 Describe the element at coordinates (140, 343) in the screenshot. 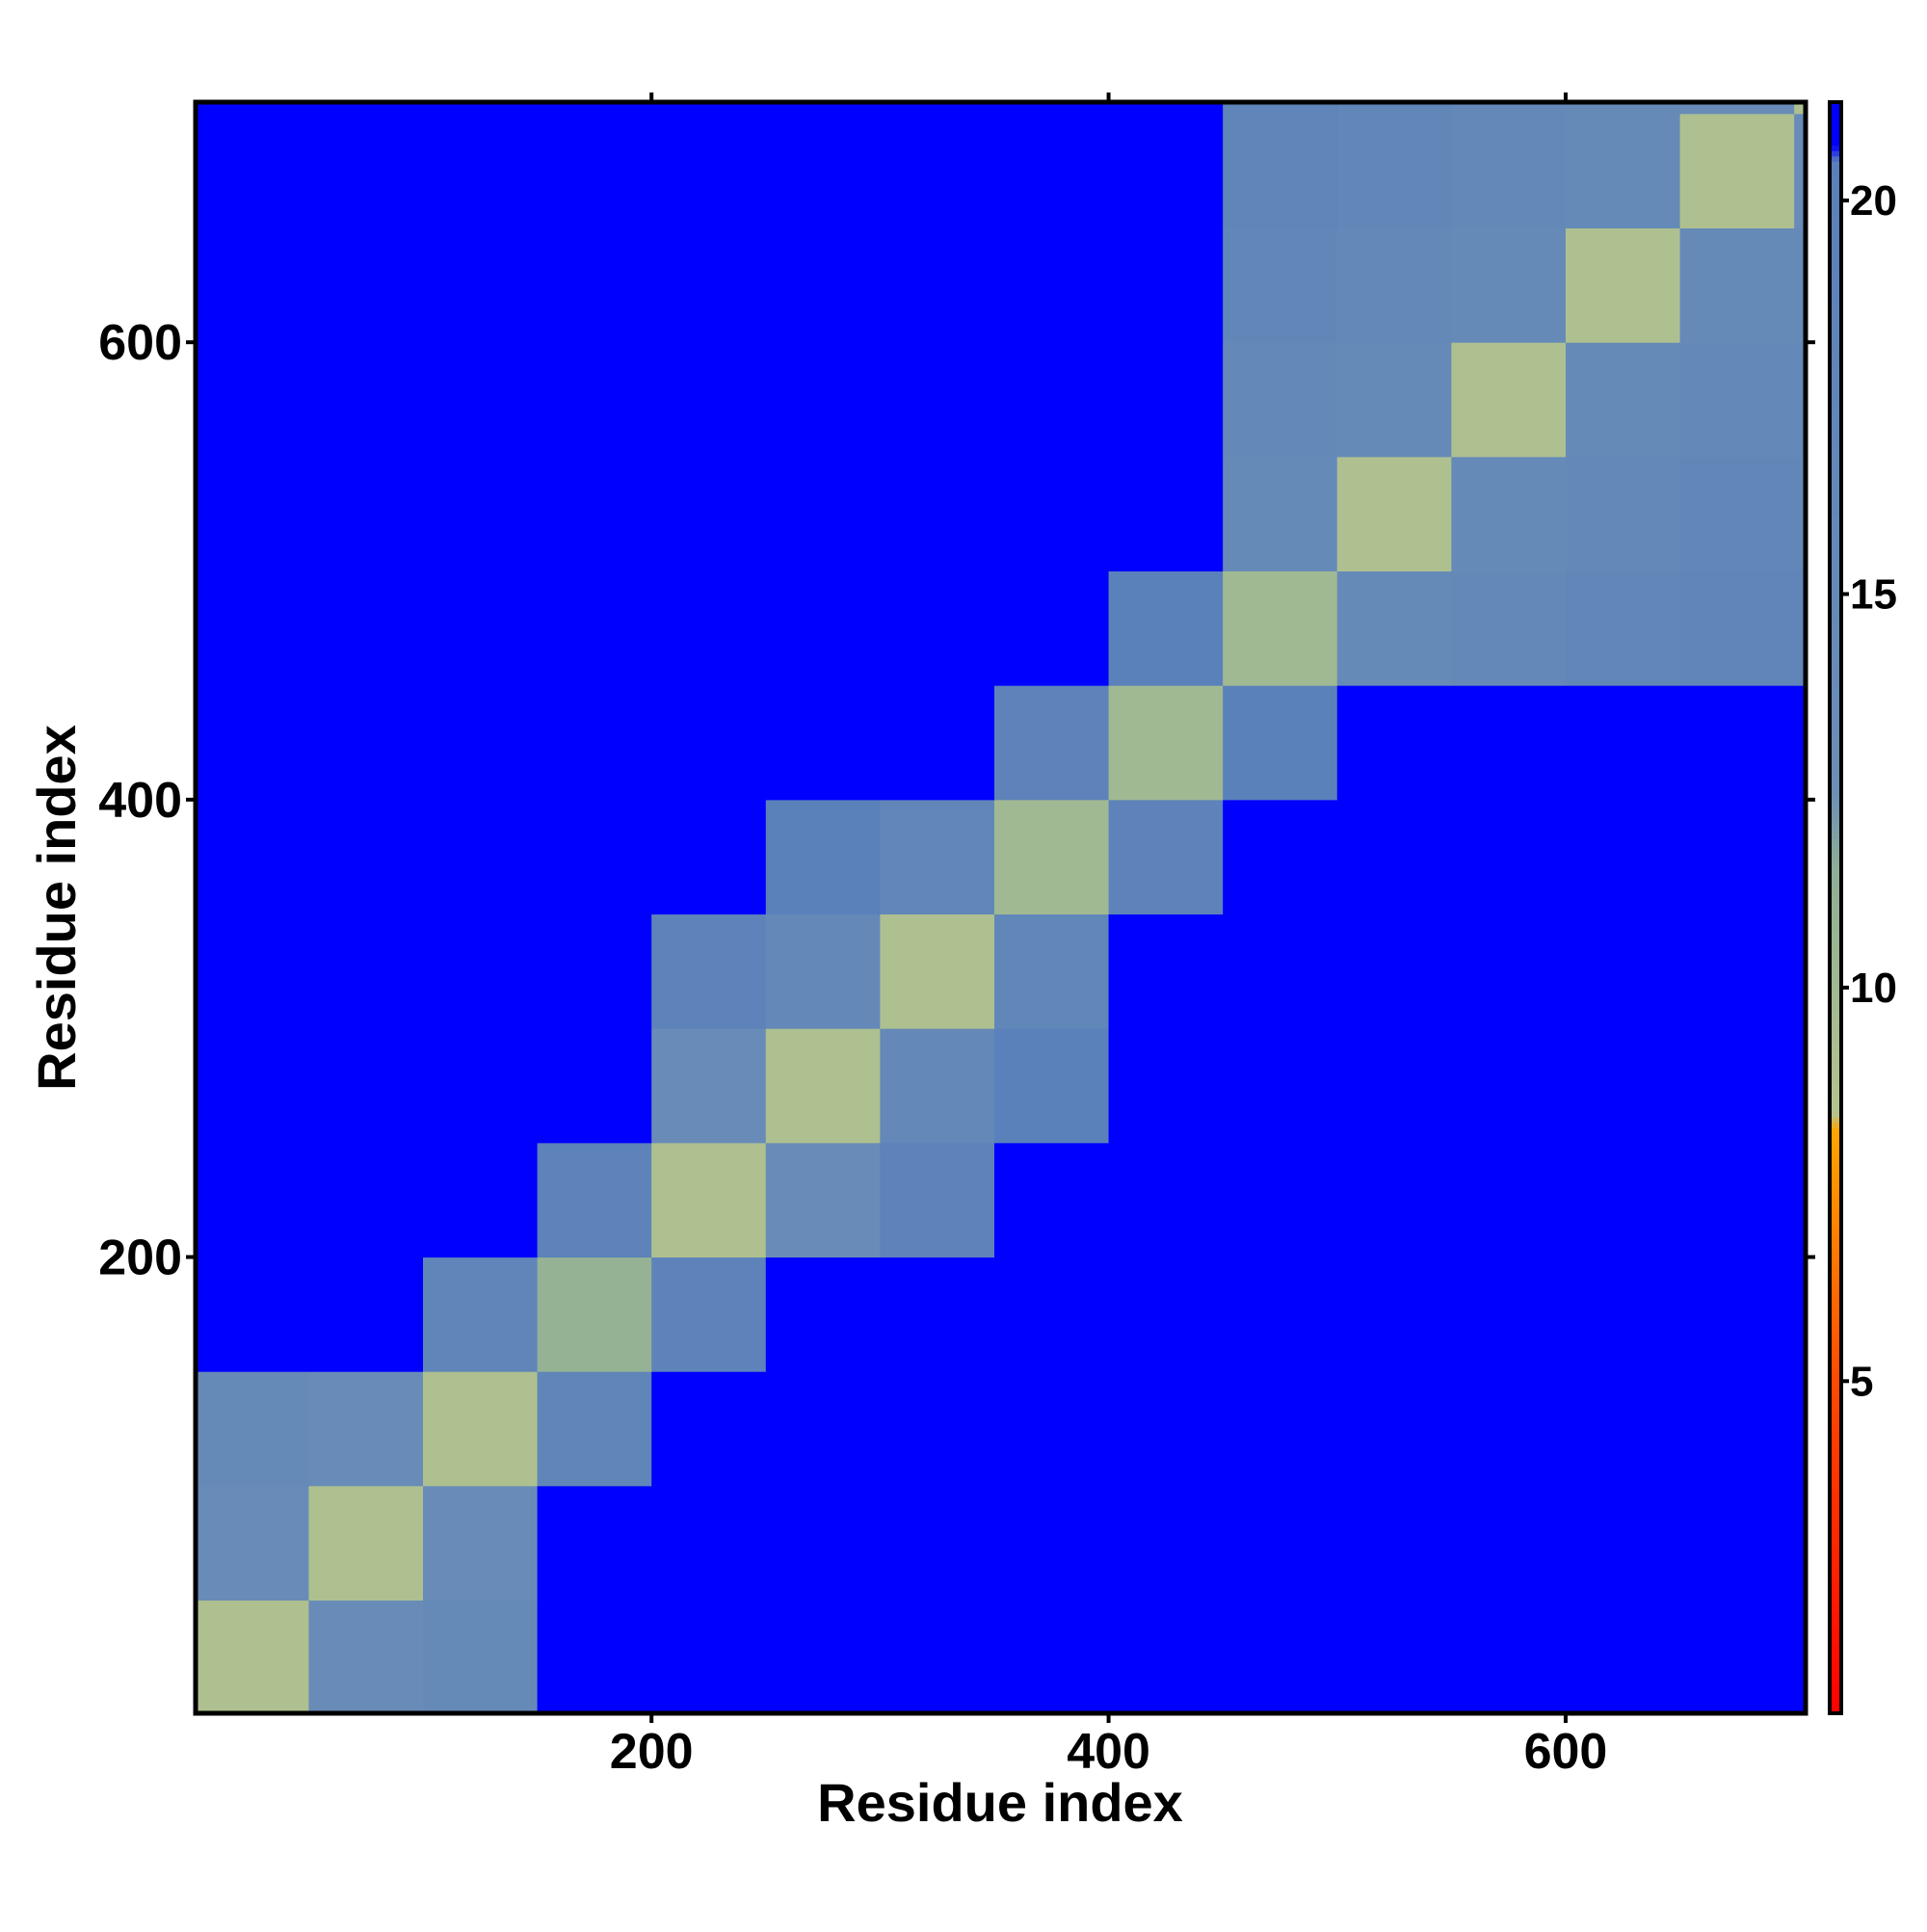

I see `y-tick-label: 600` at that location.